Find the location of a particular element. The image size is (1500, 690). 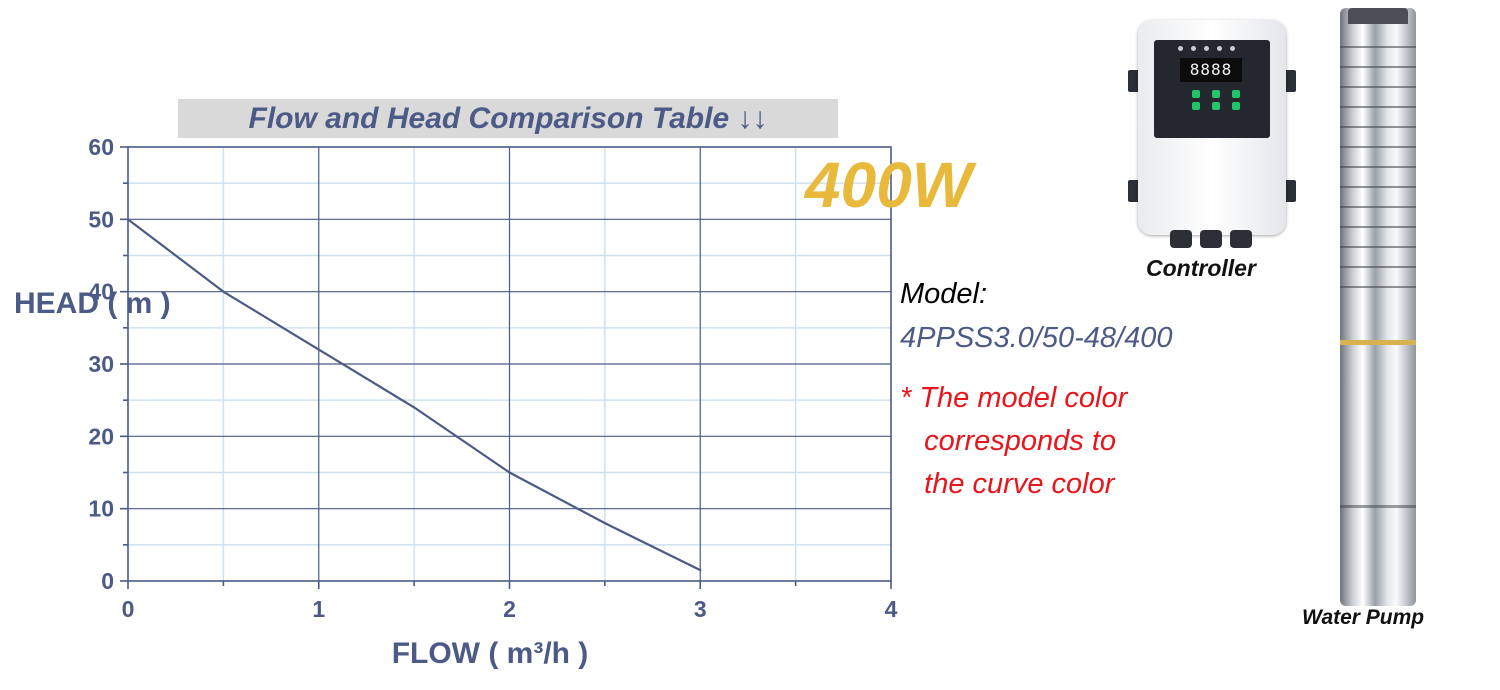

controller-panel is located at coordinates (1212, 89).